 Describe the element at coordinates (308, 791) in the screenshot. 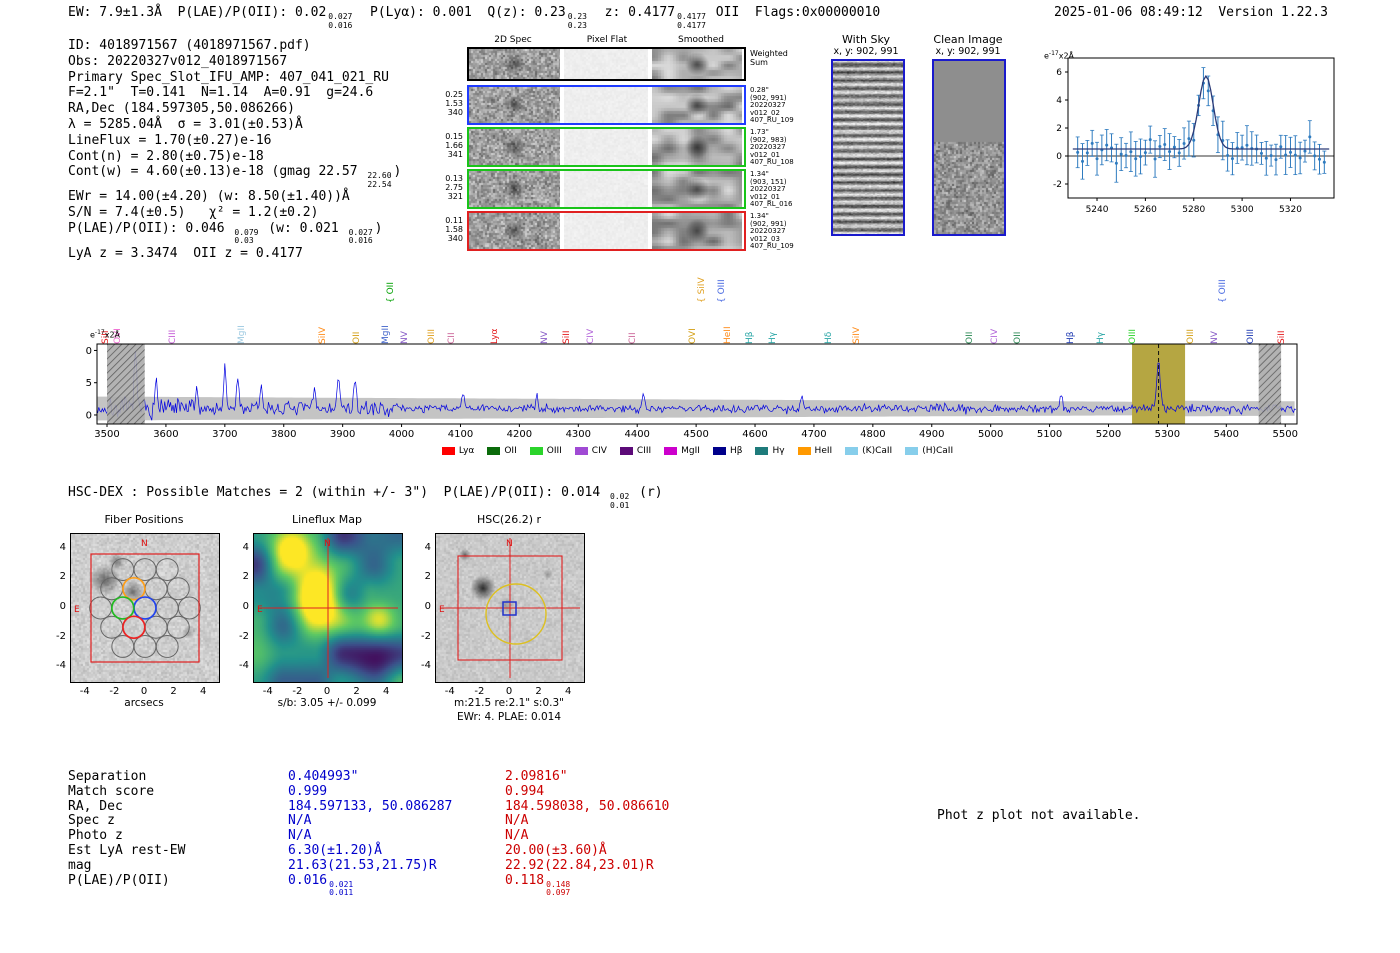

I see `match-value: 0.999` at that location.